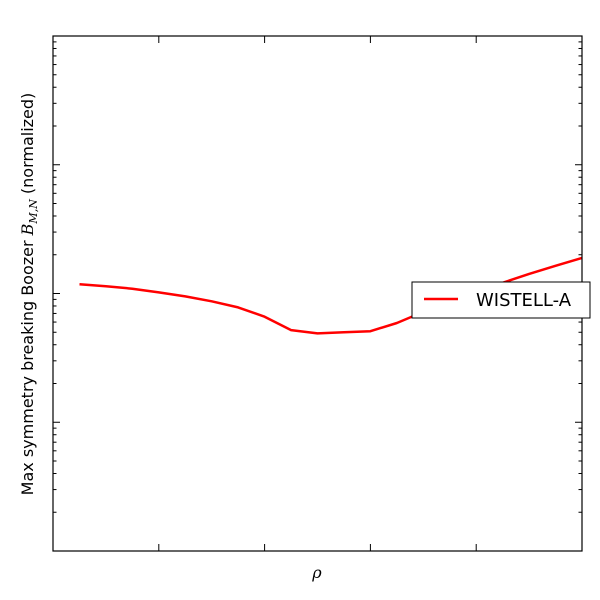  I want to click on legend: WISTELL-A, so click(501, 300).